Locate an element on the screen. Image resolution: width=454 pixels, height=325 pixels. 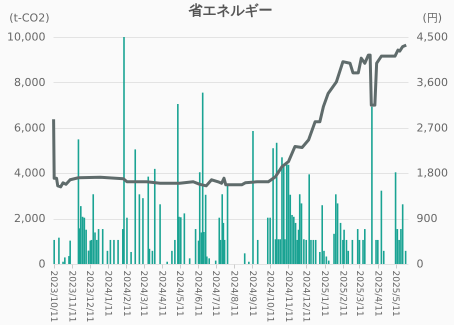
x-tick-label: 2024/4/11 is located at coordinates (161, 293).